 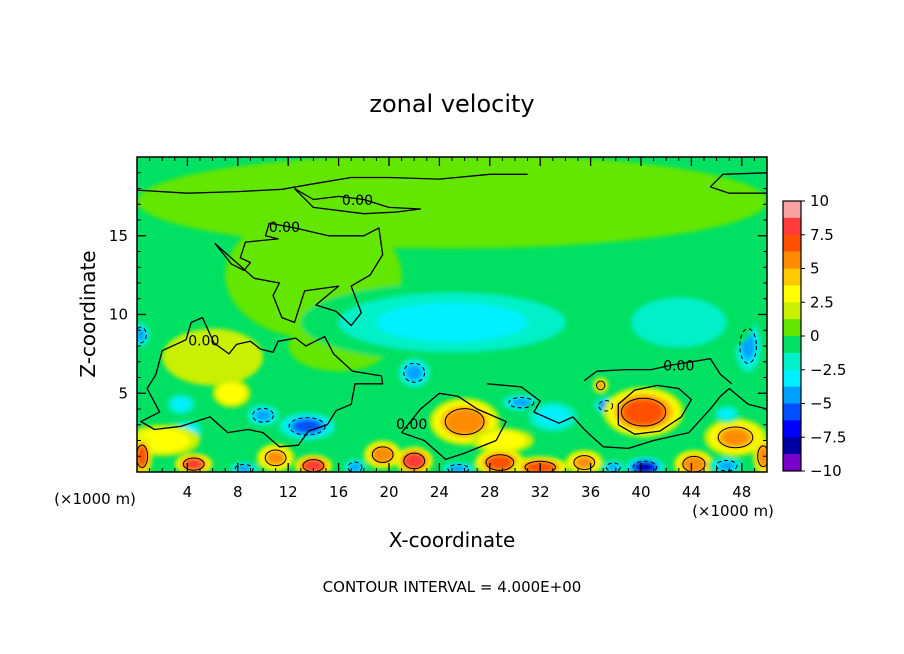 I want to click on y-tick-label: 5, so click(x=123, y=393).